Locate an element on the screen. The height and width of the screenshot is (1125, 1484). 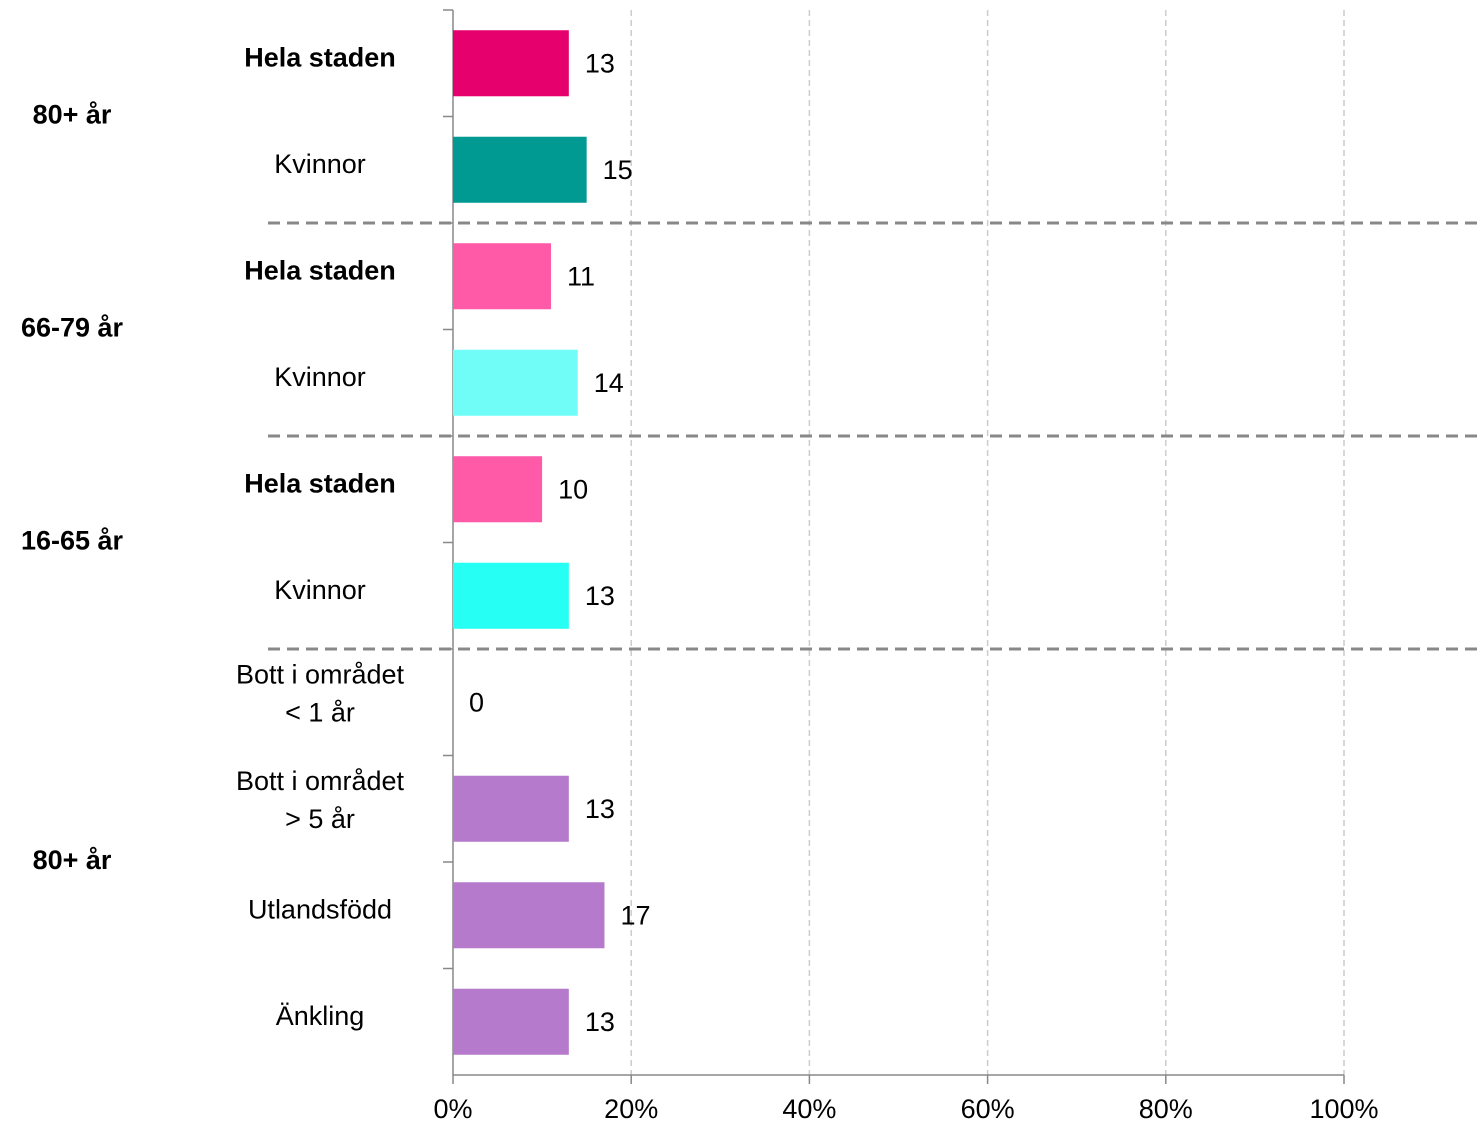
x-tick-label: 80% is located at coordinates (1166, 1109).